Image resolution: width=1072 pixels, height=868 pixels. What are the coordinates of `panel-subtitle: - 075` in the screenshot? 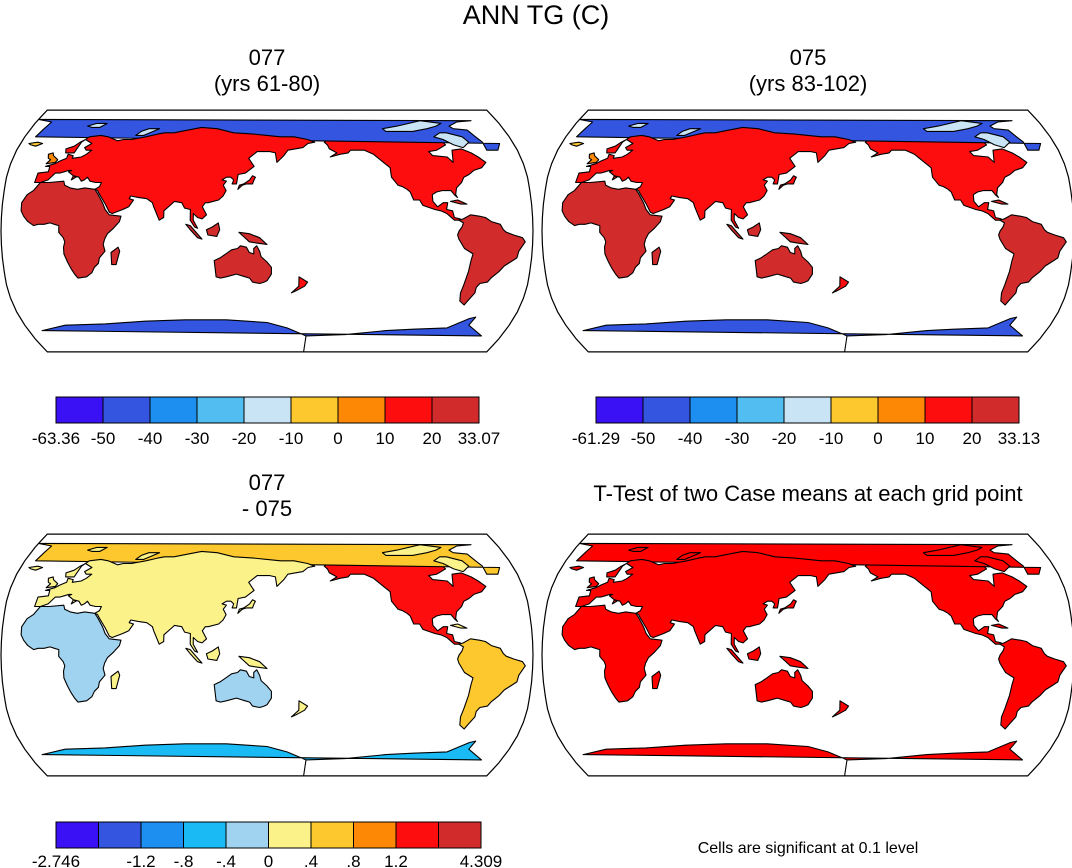 It's located at (267, 508).